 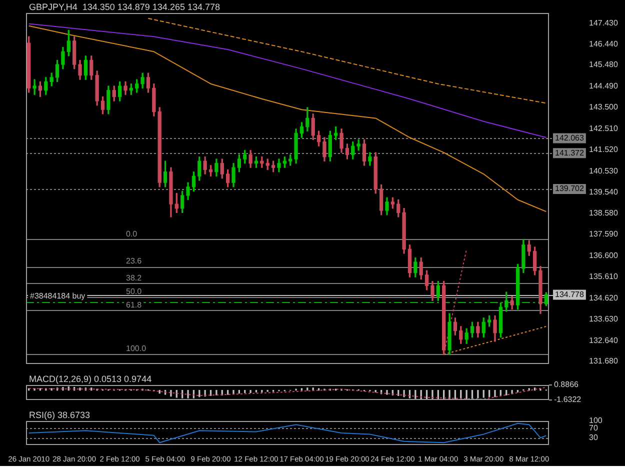 I want to click on ref-line-label: 142.063, so click(x=569, y=138).